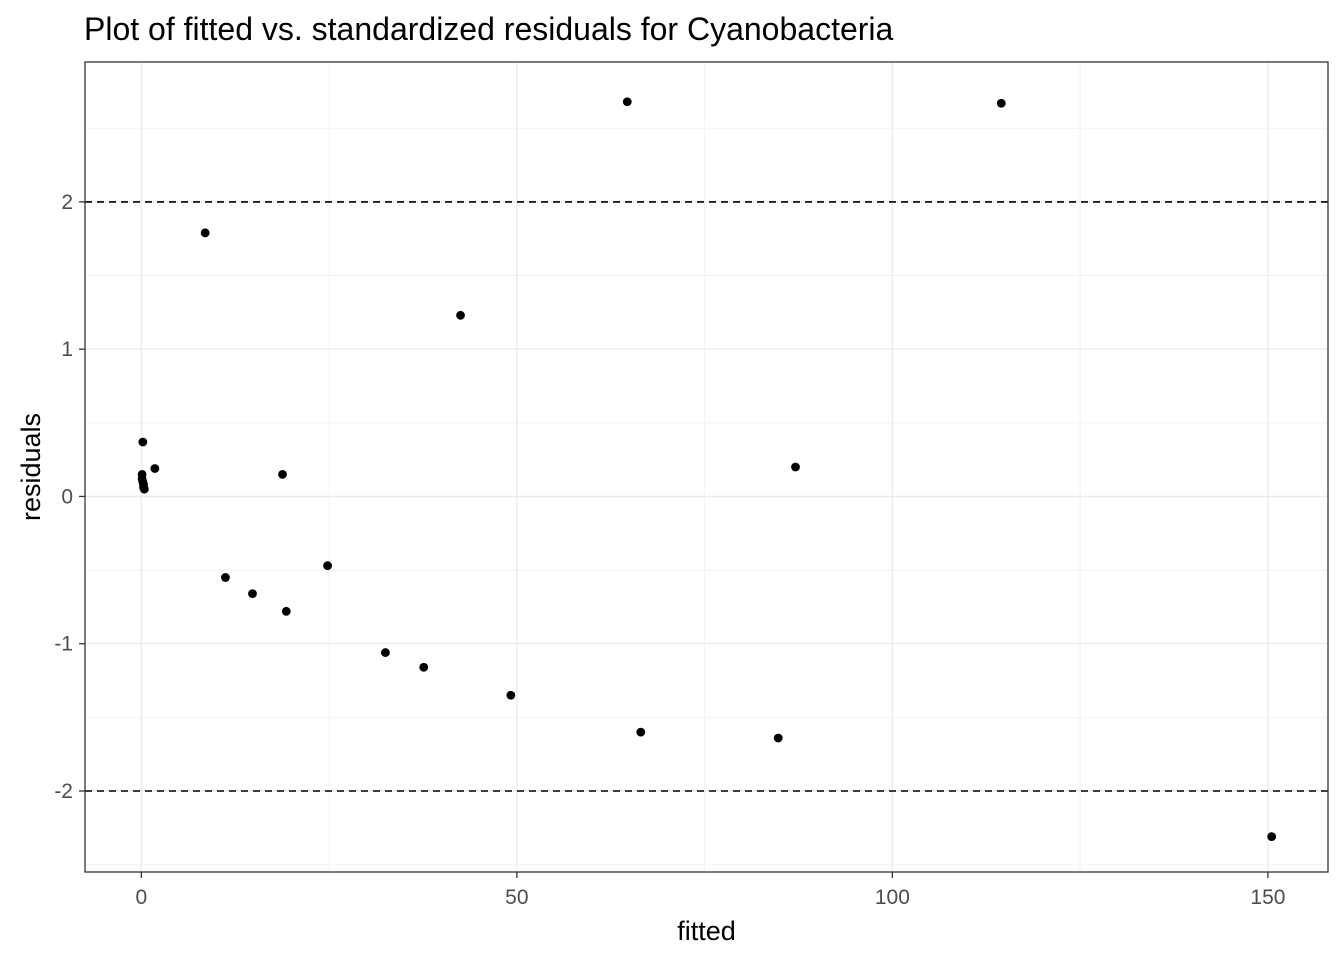 The width and height of the screenshot is (1344, 960). I want to click on y-axis-ticks: -2 -1 0 1 2, so click(69, 497).